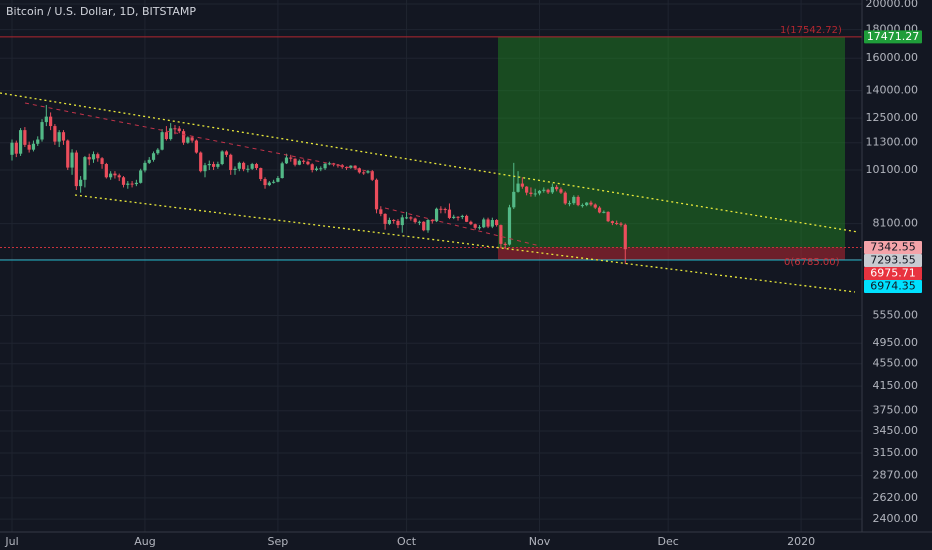 Image resolution: width=932 pixels, height=550 pixels. I want to click on y-tick-label: 11300.00, so click(892, 142).